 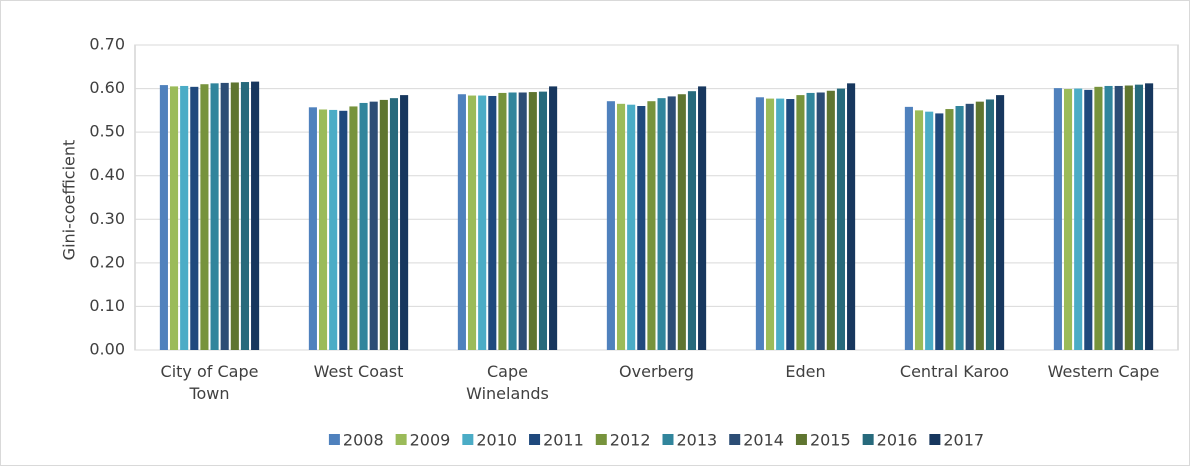 I want to click on x-tick-label: Cape Winelands, so click(x=507, y=382).